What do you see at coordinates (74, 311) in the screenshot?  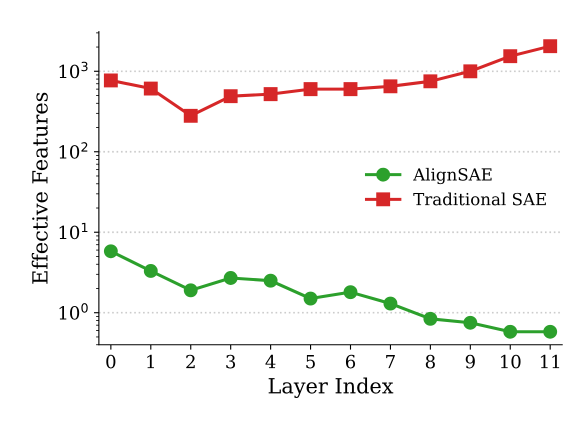 I see `y-tick-label: 10$^{0}$` at bounding box center [74, 311].